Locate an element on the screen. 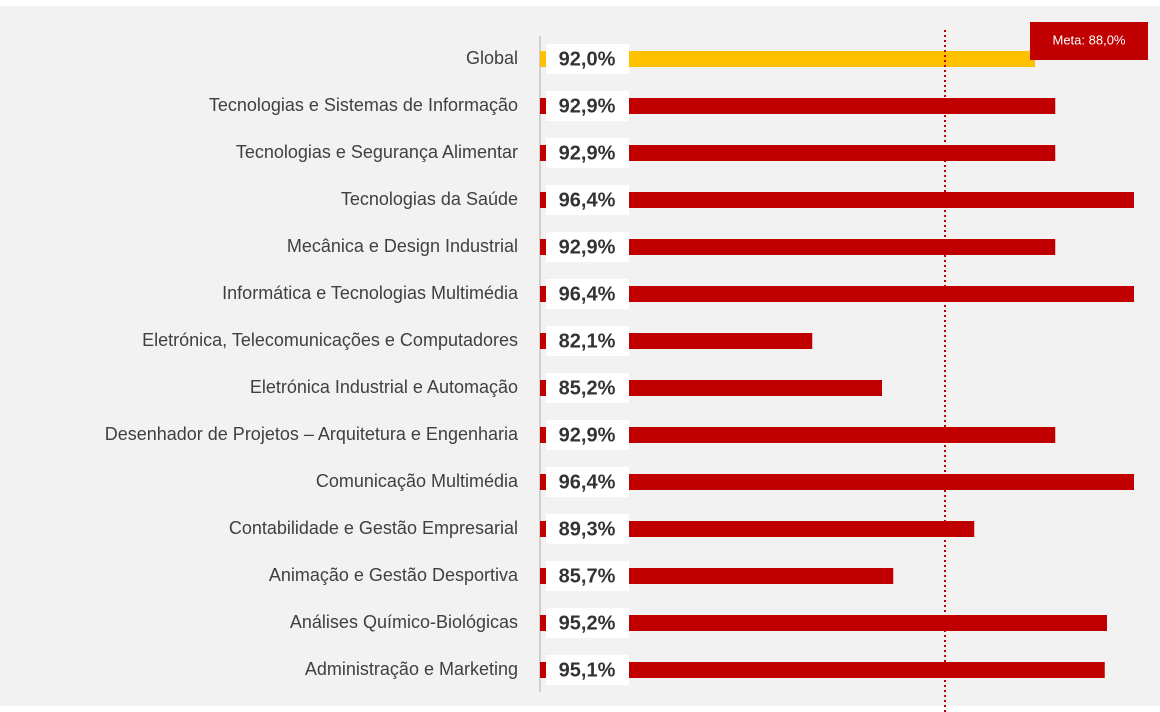  value-label: 92,0% is located at coordinates (587, 59).